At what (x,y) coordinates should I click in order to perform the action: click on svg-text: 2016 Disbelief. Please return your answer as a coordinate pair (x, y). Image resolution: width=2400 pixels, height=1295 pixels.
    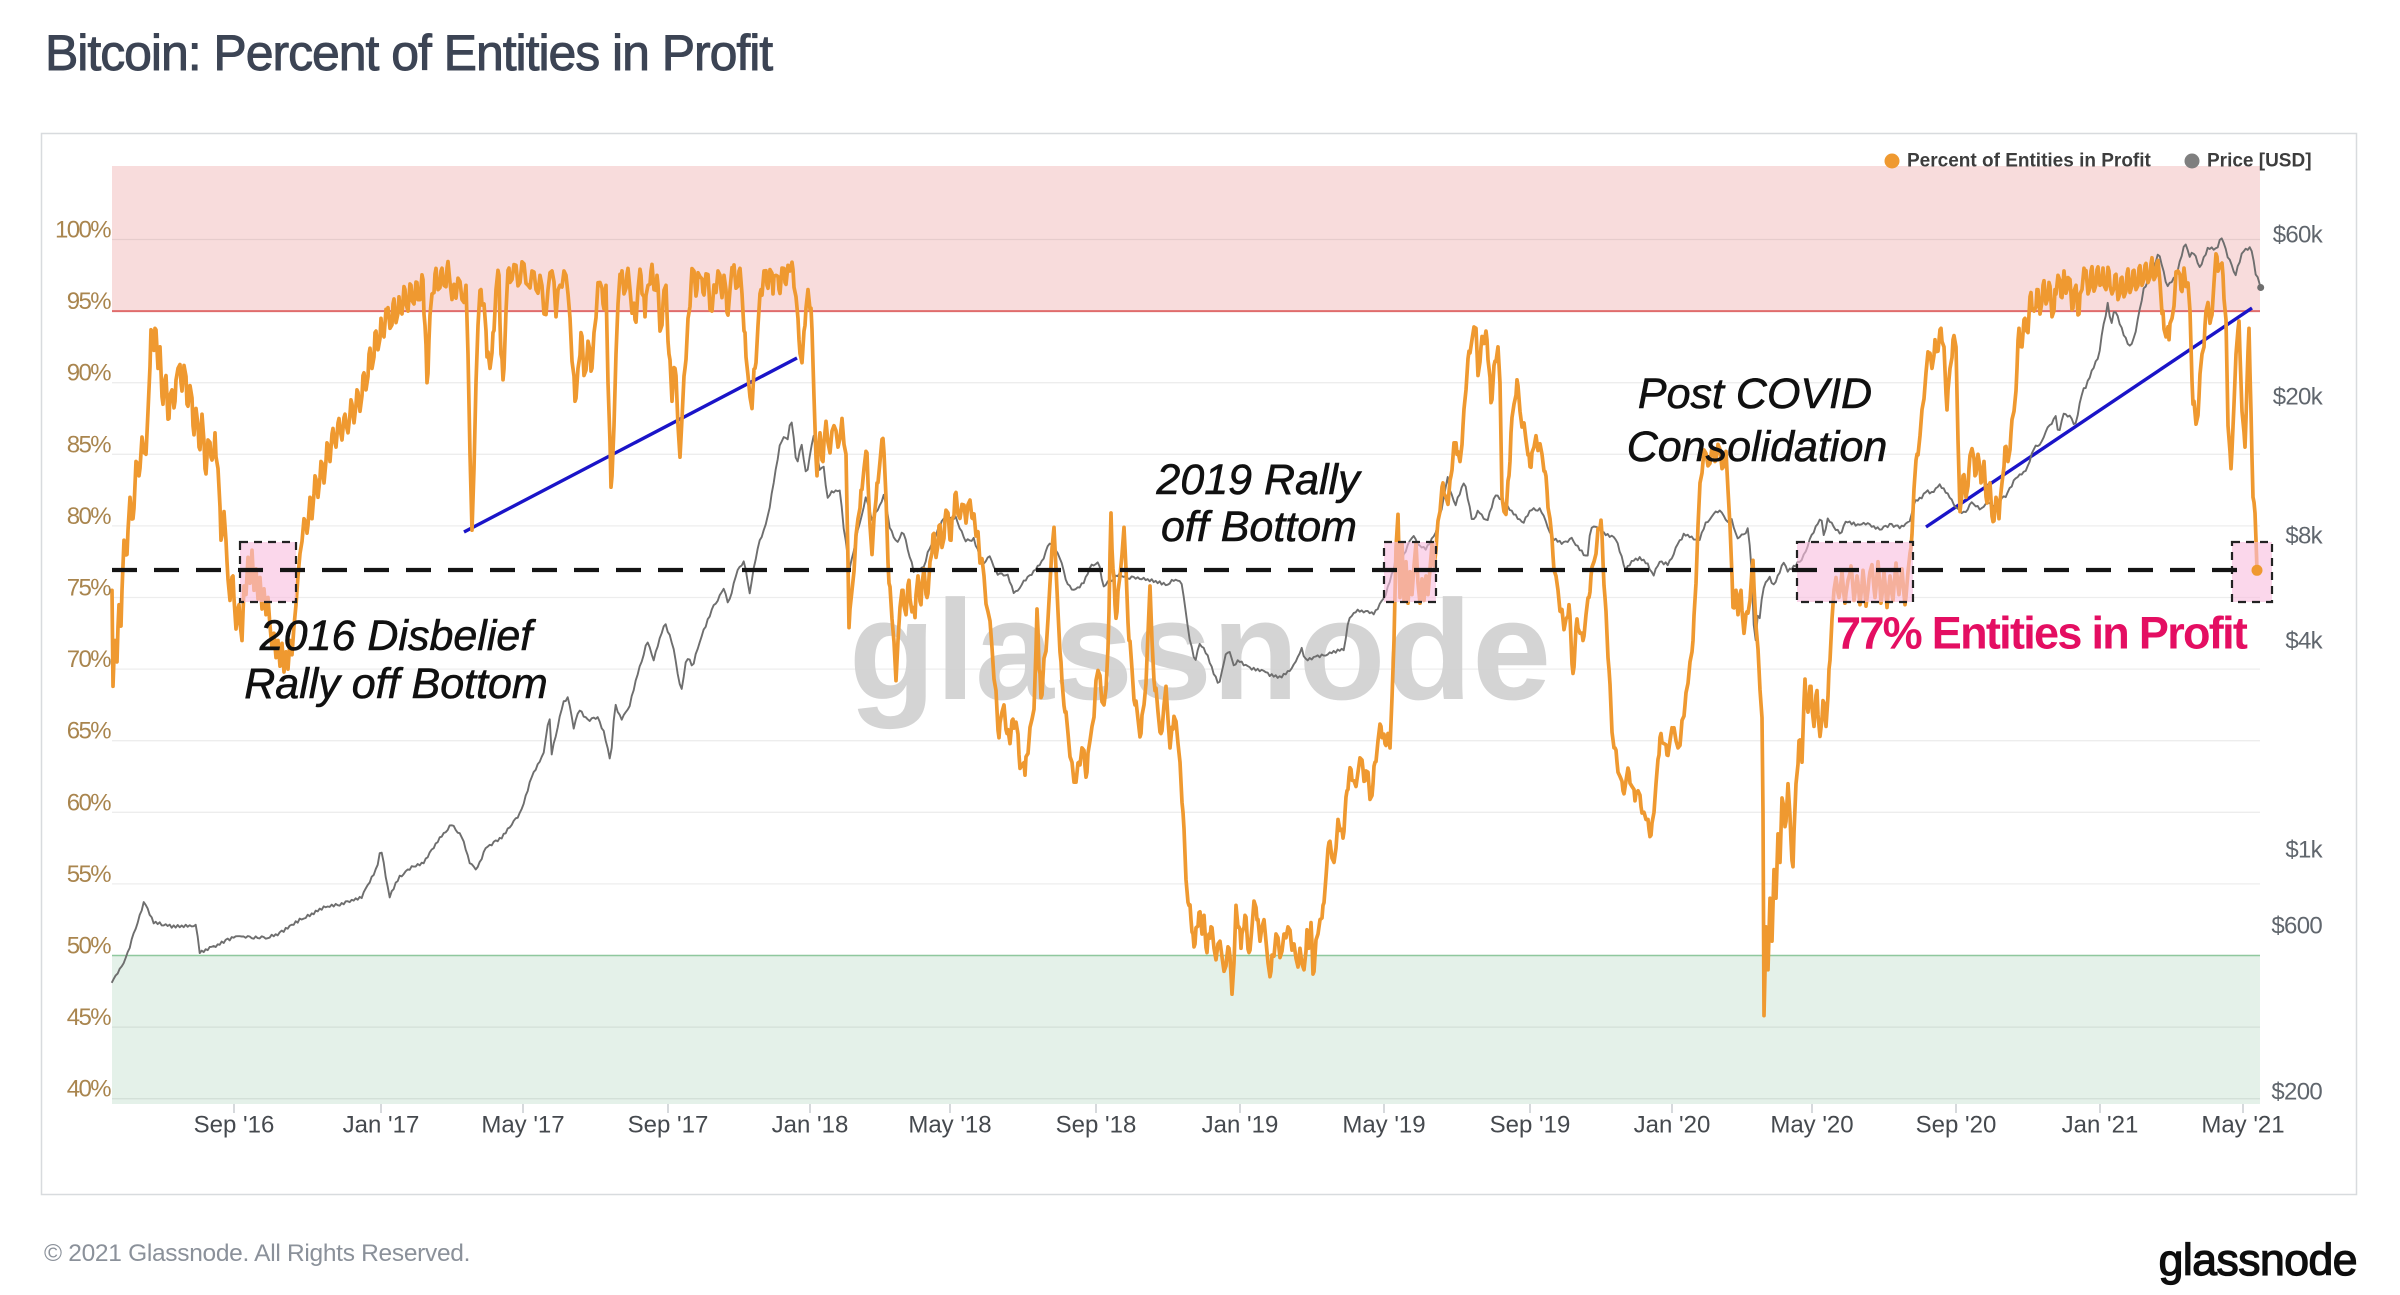
    Looking at the image, I should click on (398, 636).